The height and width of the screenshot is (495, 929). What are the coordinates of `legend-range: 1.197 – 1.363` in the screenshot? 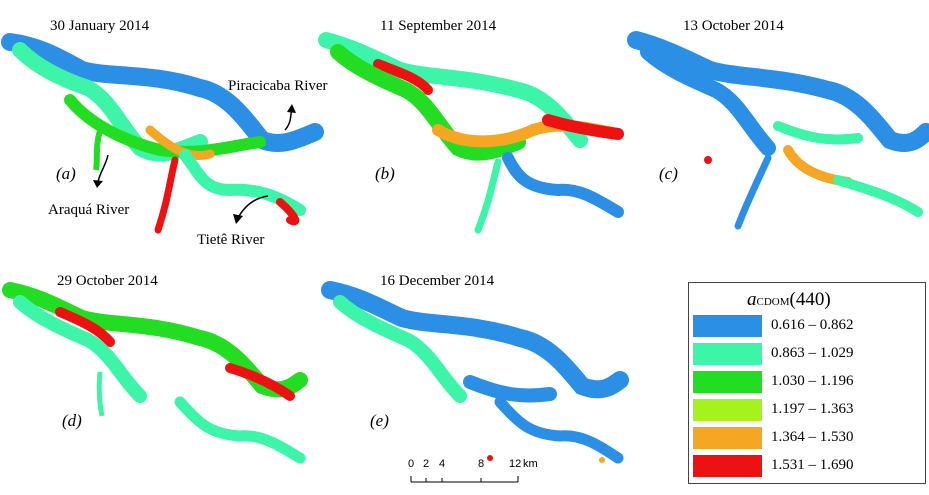 It's located at (812, 409).